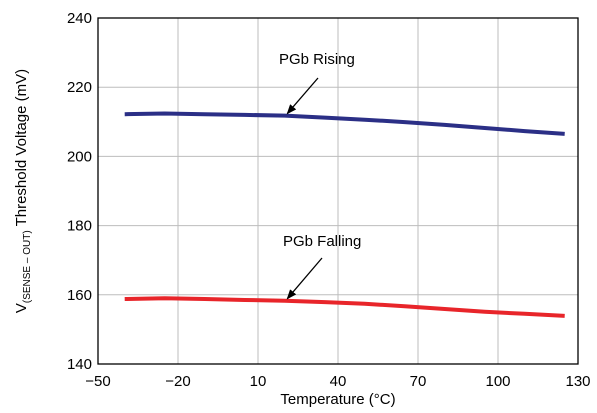 The image size is (597, 413). Describe the element at coordinates (79, 226) in the screenshot. I see `y-tick-label: 180` at that location.